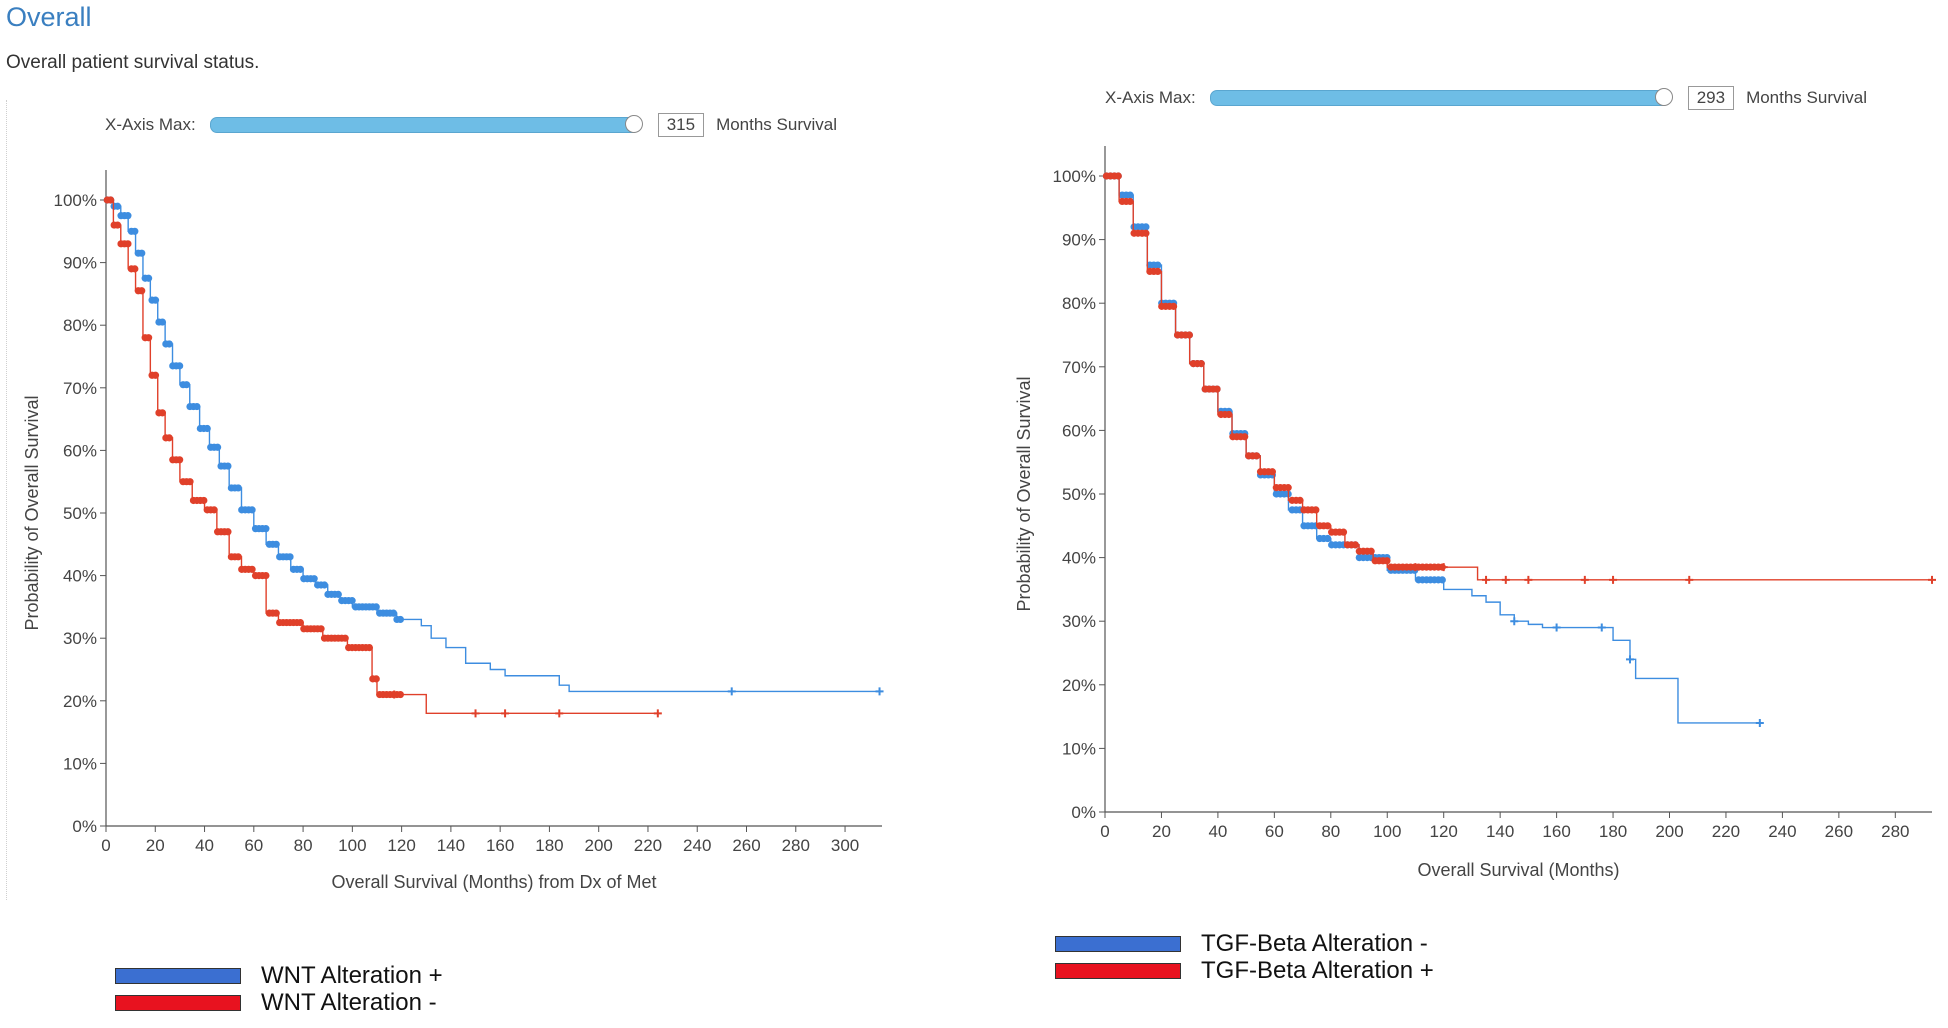 The image size is (1948, 1028). What do you see at coordinates (451, 845) in the screenshot?
I see `x-tick-label: 140` at bounding box center [451, 845].